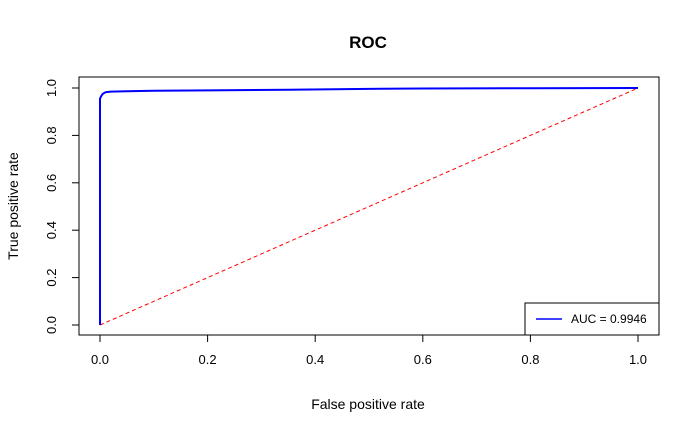 The height and width of the screenshot is (432, 700). What do you see at coordinates (62, 206) in the screenshot?
I see `y-axis: 0.0 0.2 0.4 0.6 0.8 1.0` at bounding box center [62, 206].